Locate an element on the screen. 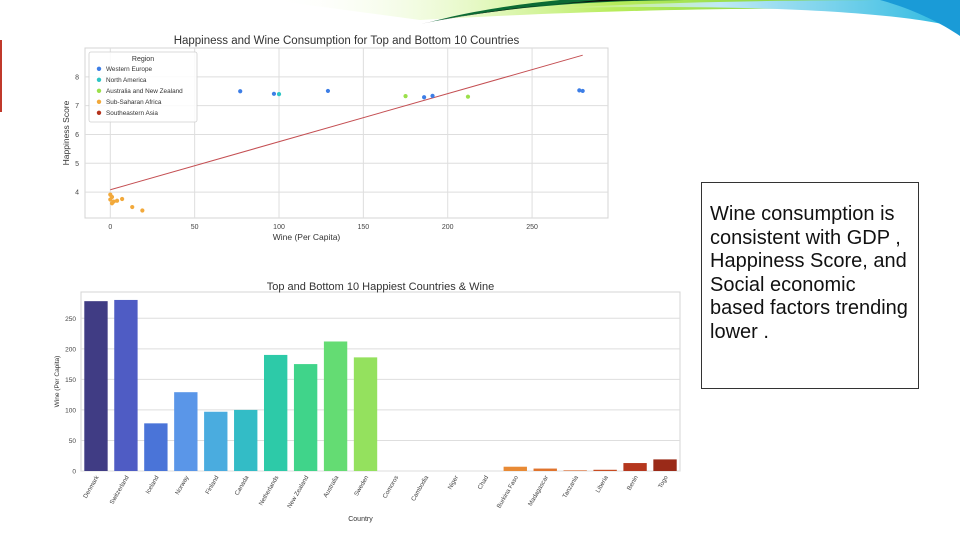 This screenshot has width=960, height=540. scatter-legend-label: Western Europe is located at coordinates (129, 69).